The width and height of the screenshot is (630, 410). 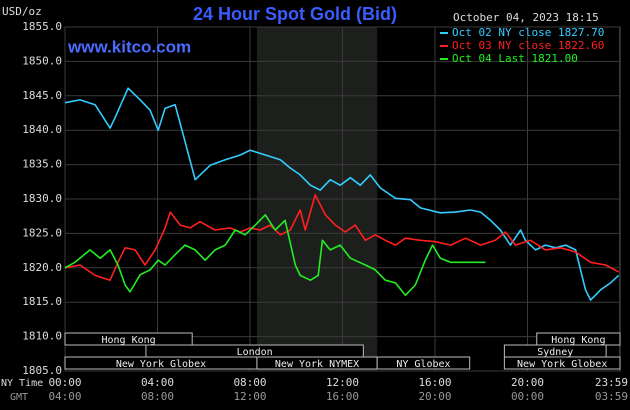 What do you see at coordinates (42, 60) in the screenshot?
I see `y-tick-label: 1850.0` at bounding box center [42, 60].